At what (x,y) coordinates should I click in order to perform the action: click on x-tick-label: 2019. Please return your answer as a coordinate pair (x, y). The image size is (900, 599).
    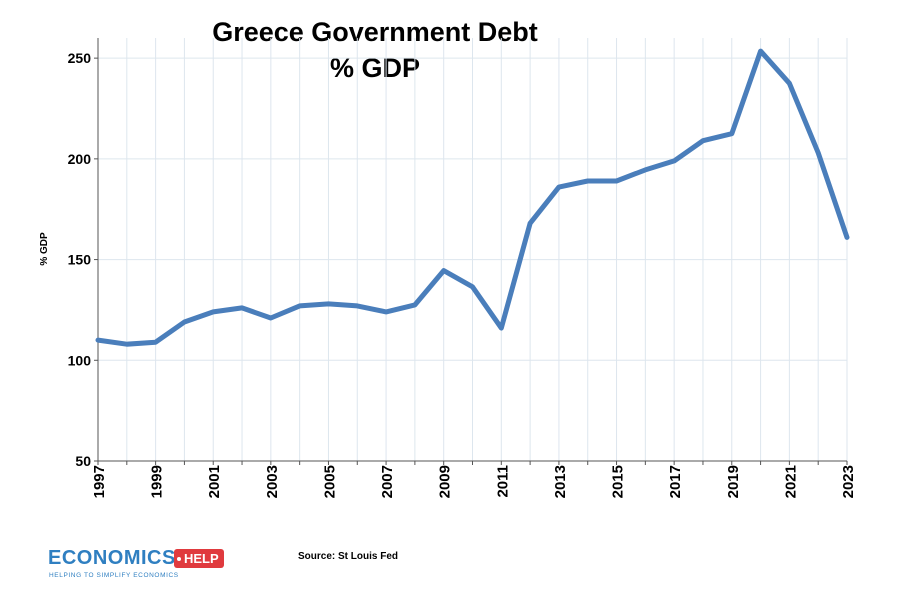
    Looking at the image, I should click on (733, 481).